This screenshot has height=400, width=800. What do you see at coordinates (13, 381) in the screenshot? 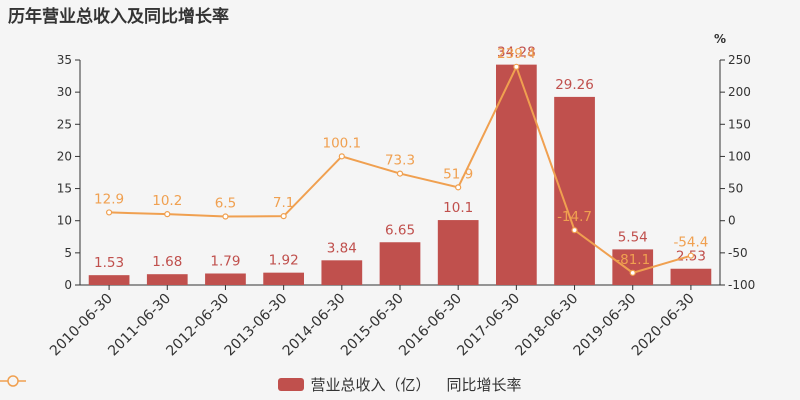
I see `legend-line-swatch` at bounding box center [13, 381].